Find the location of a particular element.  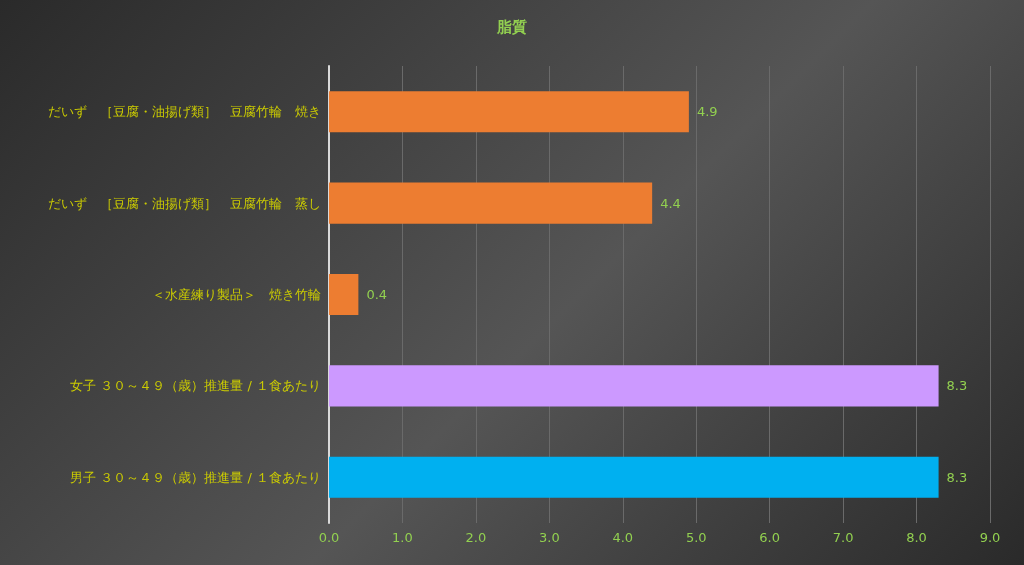

x-tick-label: 4.0 is located at coordinates (623, 537).